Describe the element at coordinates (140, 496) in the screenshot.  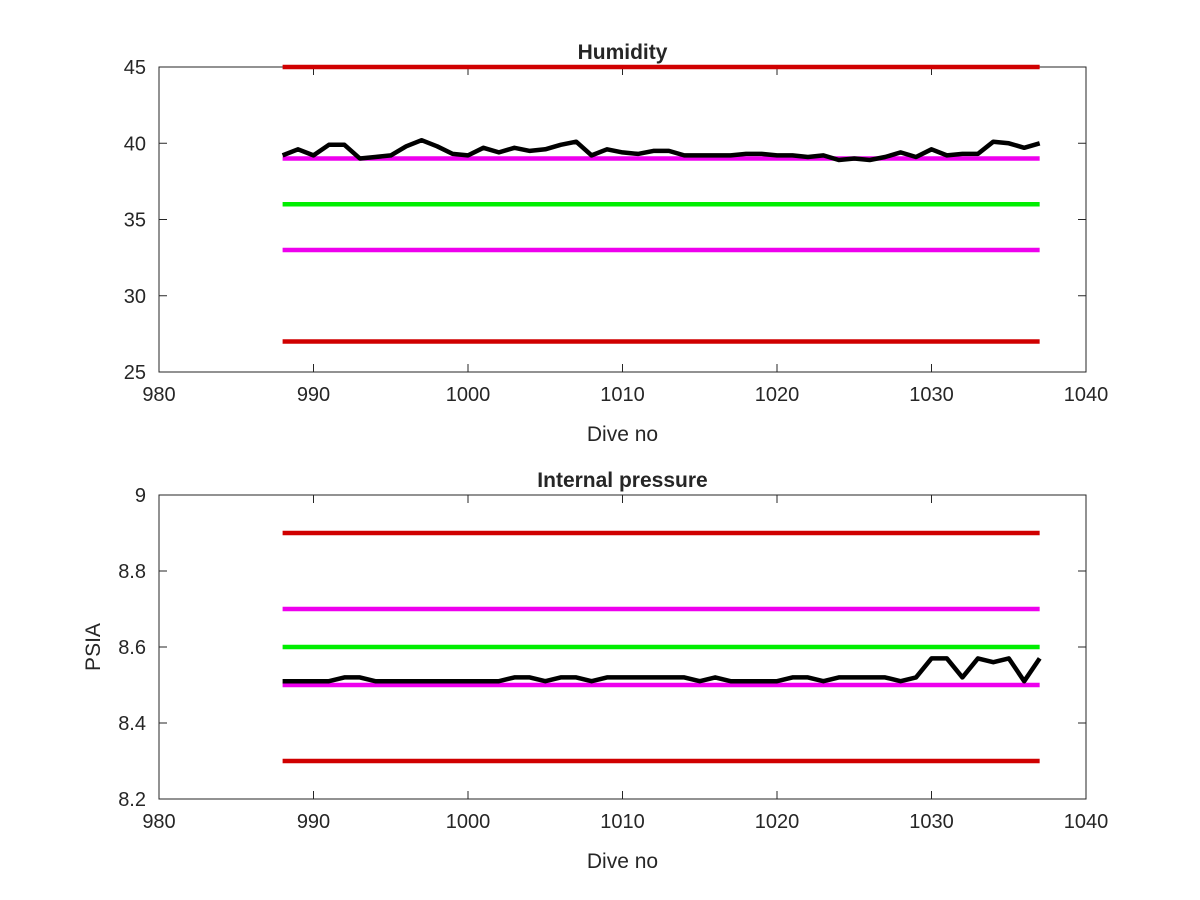
I see `y-tick-label: 9` at that location.